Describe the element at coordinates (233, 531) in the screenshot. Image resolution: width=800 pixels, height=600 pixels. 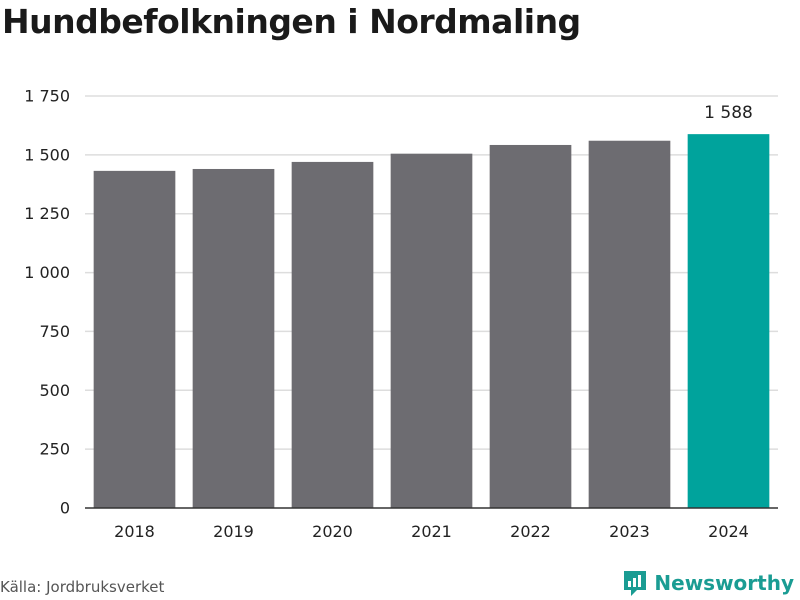
I see `x-tick-label: 2019` at that location.